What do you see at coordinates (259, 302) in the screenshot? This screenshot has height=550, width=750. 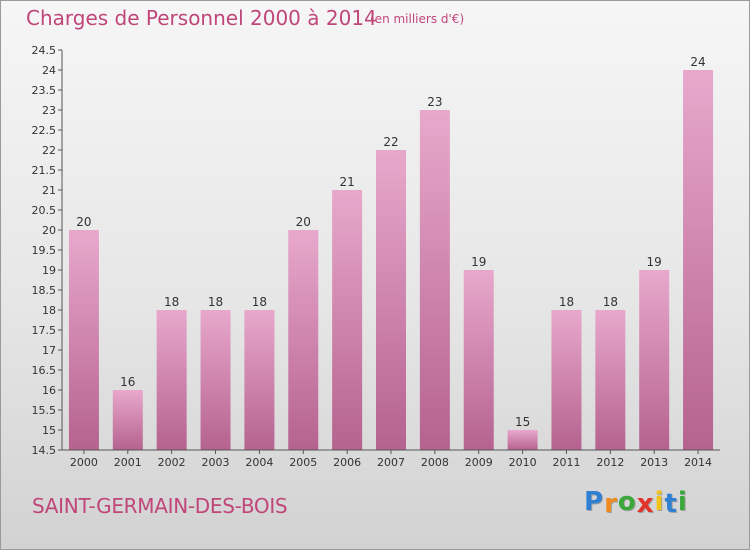 I see `data-label-2004: 18` at bounding box center [259, 302].